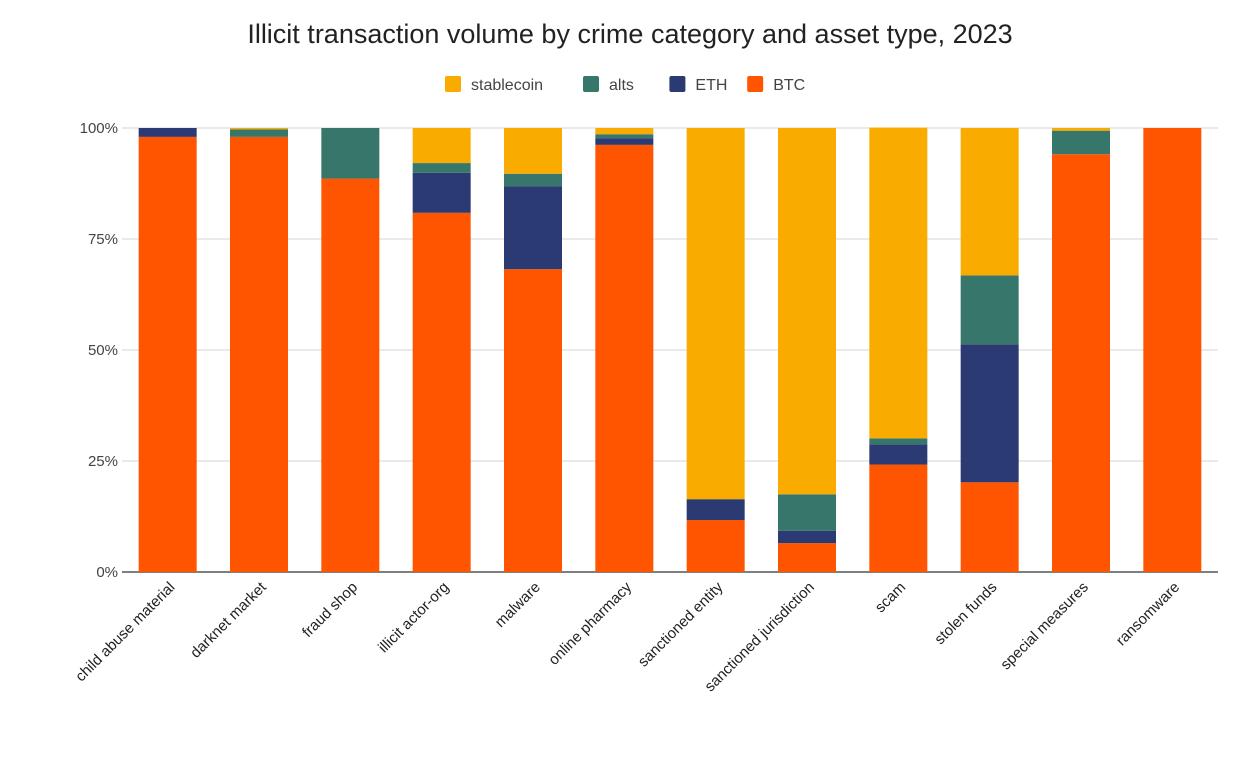 This screenshot has height=763, width=1250. Describe the element at coordinates (590, 623) in the screenshot. I see `x-tick-label: online pharmacy` at that location.